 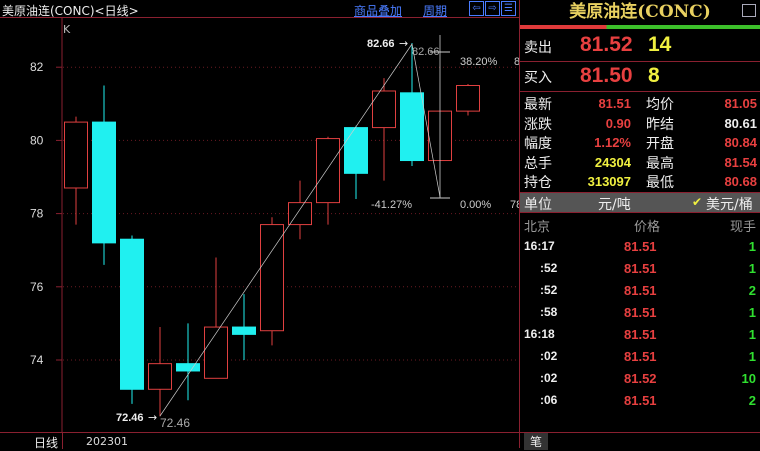 I want to click on stat-value: 0.90, so click(x=618, y=123).